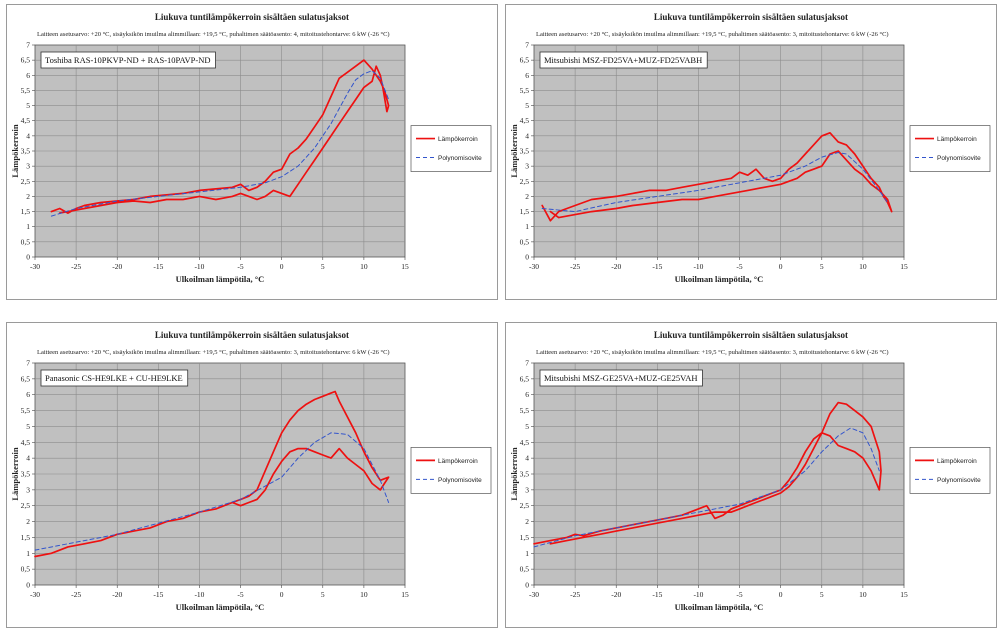 The image size is (1000, 635). What do you see at coordinates (739, 594) in the screenshot?
I see `x-tick-label: -5` at bounding box center [739, 594].